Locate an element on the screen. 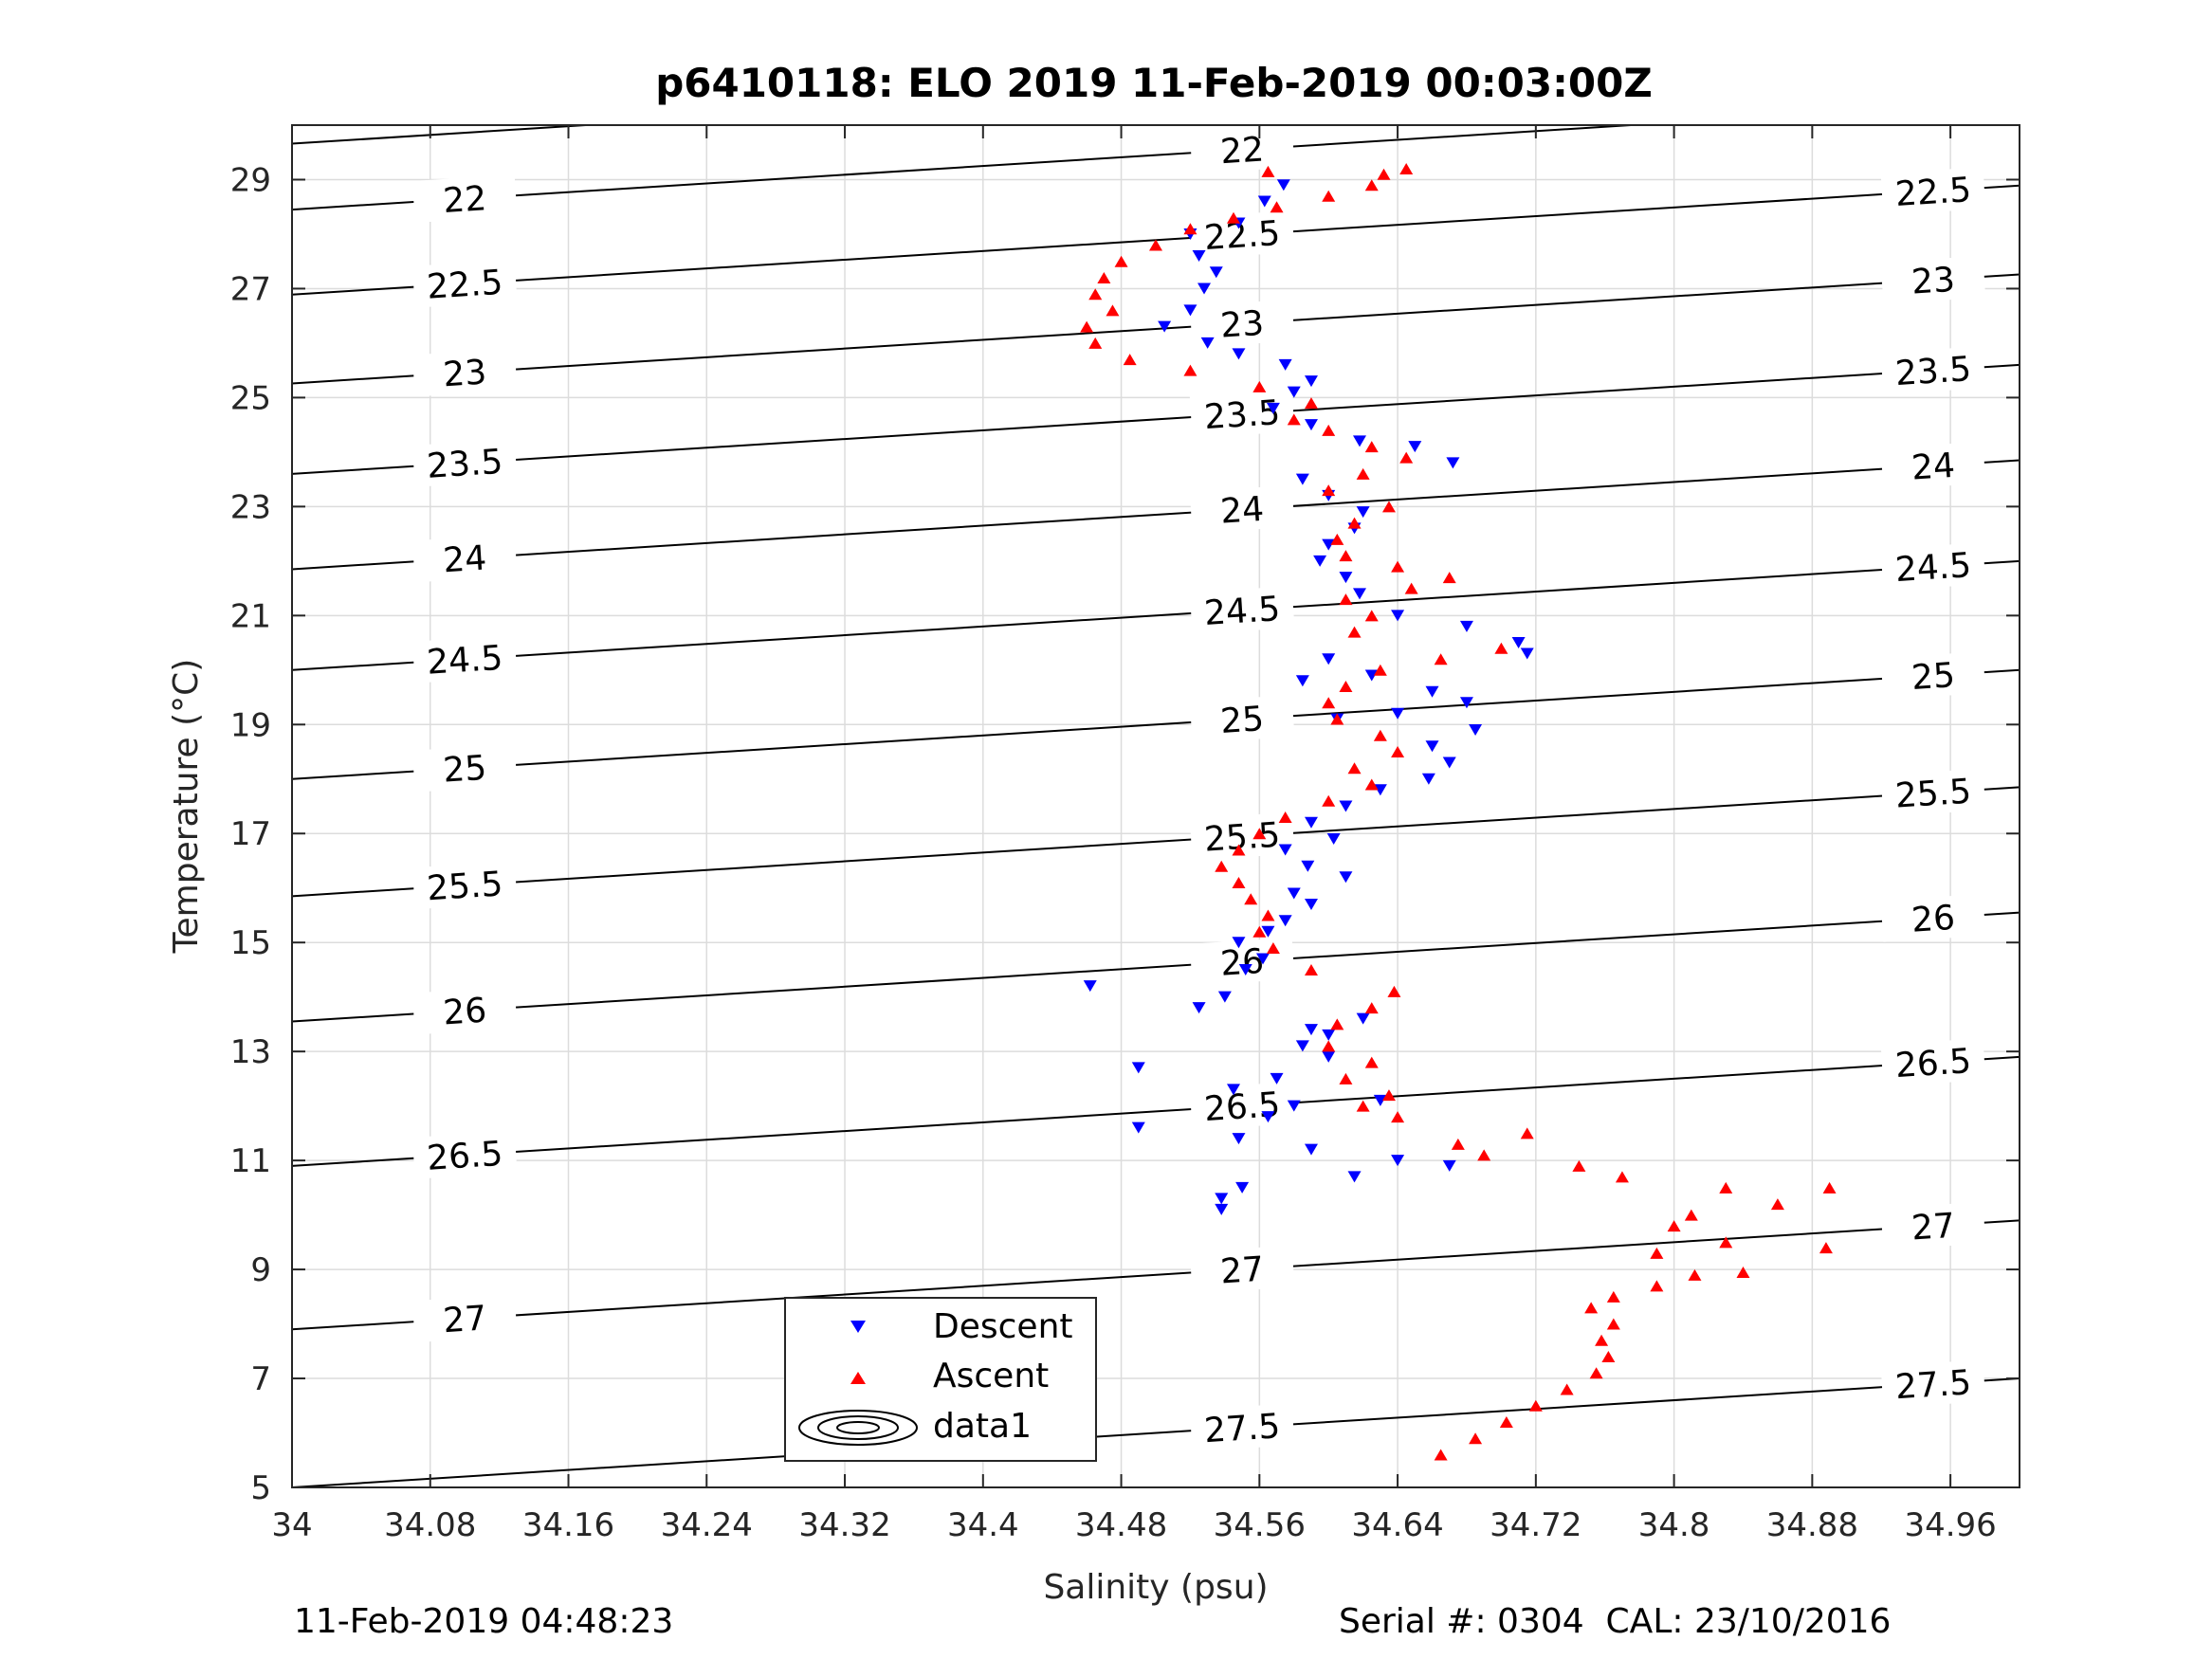 The image size is (2212, 1659). x-tick-label: 34.32 is located at coordinates (844, 1525).